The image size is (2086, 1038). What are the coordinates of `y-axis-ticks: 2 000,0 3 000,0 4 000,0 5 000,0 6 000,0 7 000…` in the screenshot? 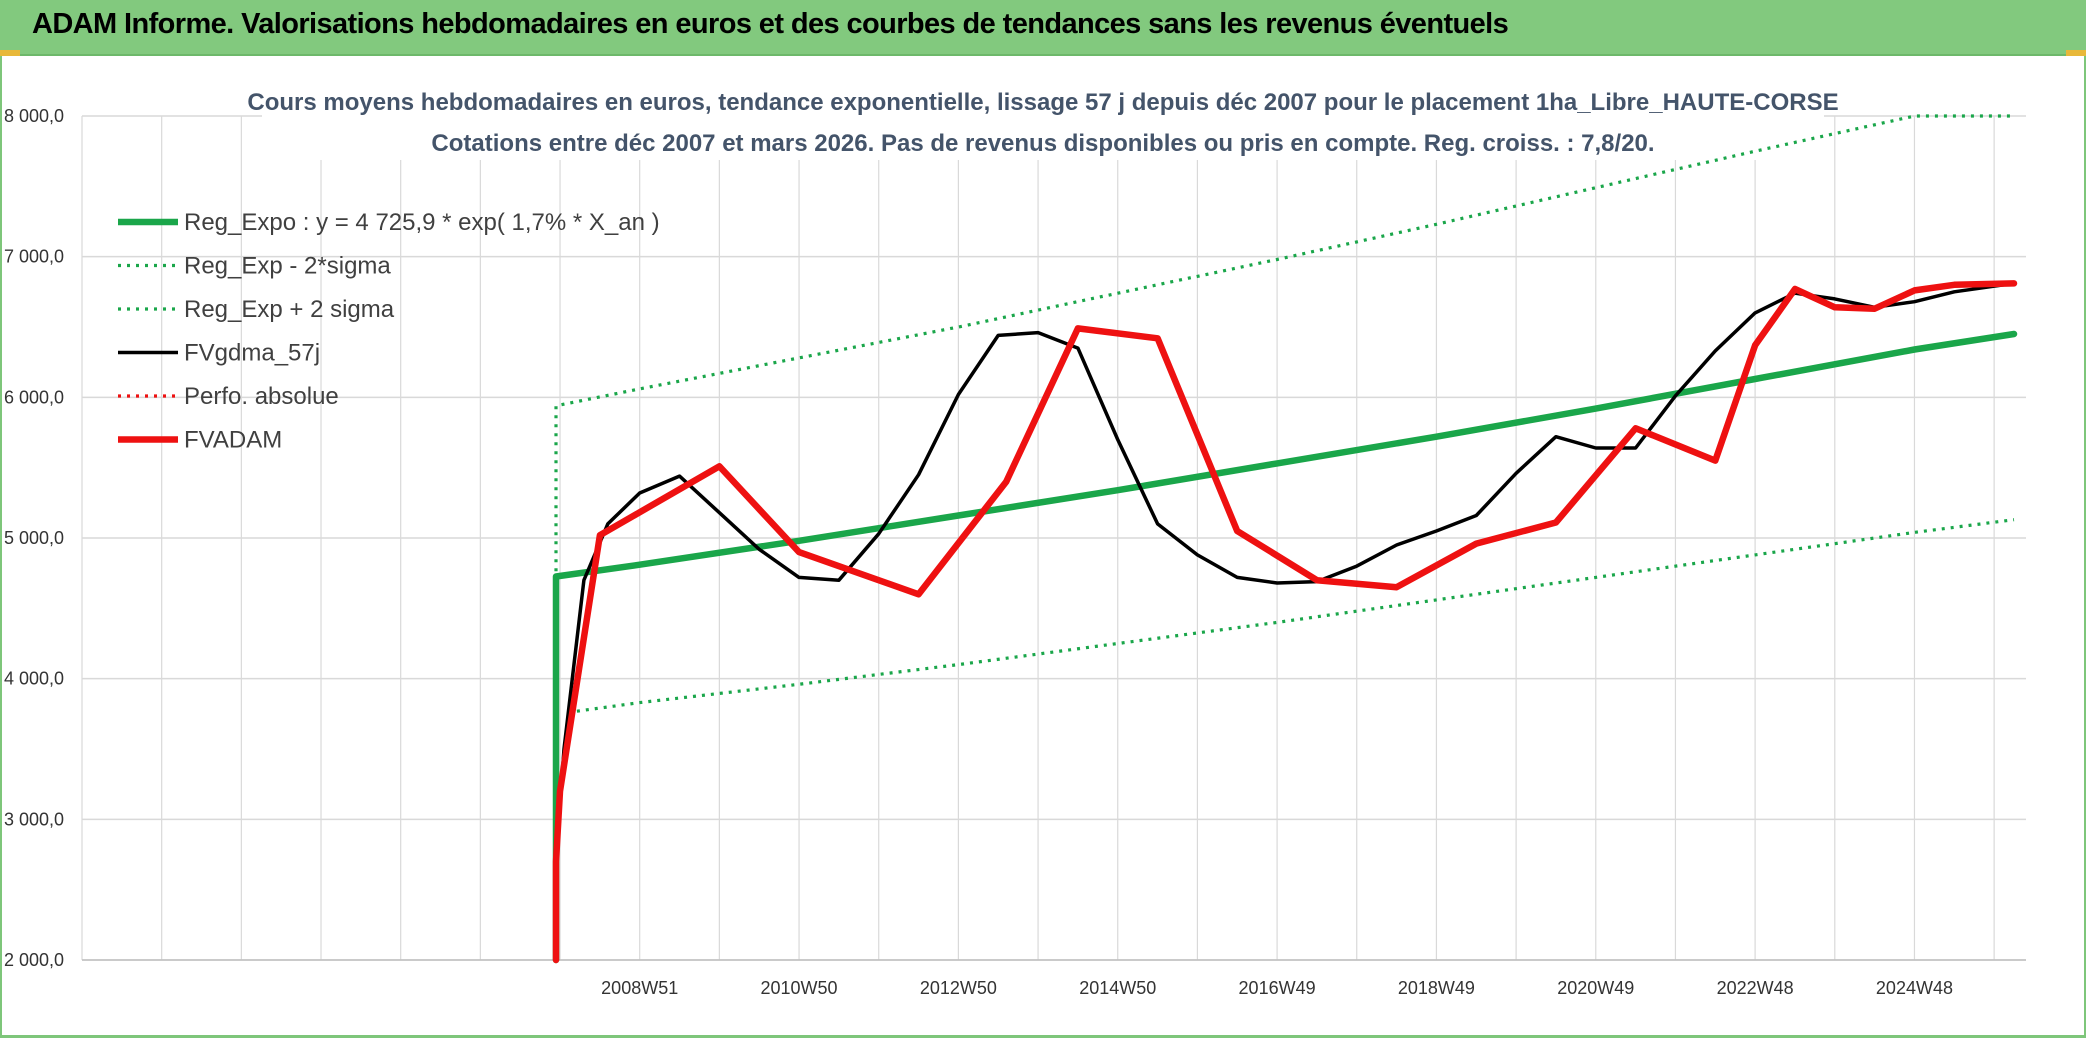 It's located at (34, 538).